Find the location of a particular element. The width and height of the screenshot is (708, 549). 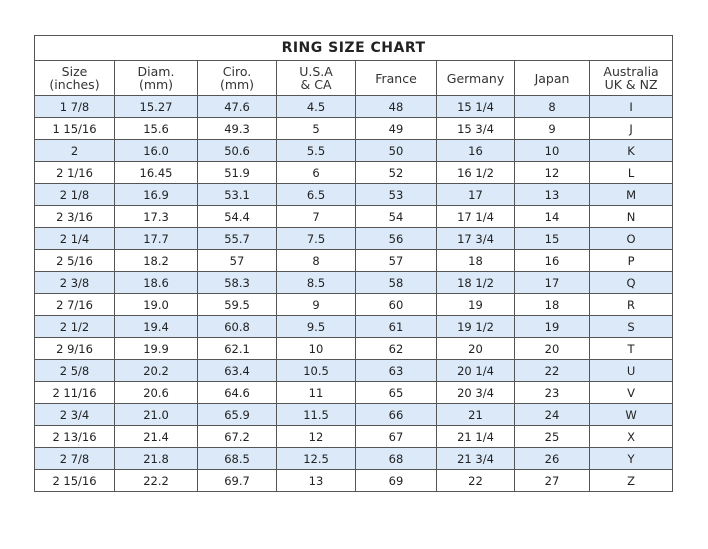

table-cell: 16.0 is located at coordinates (156, 150).